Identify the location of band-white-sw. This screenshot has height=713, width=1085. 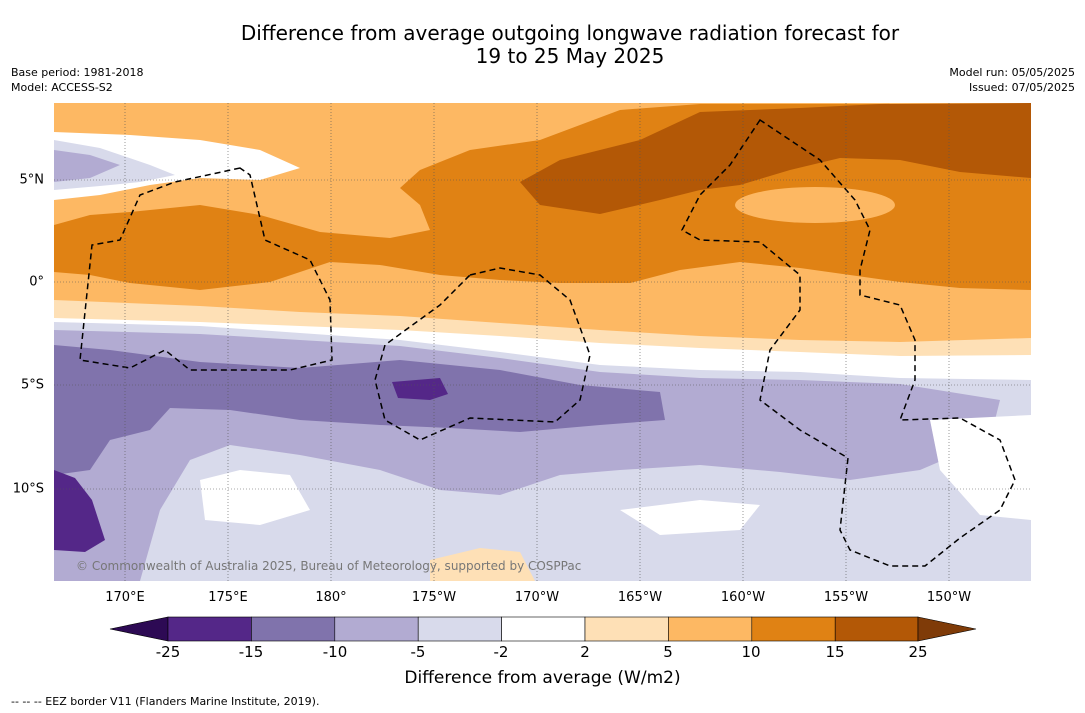
(255, 497).